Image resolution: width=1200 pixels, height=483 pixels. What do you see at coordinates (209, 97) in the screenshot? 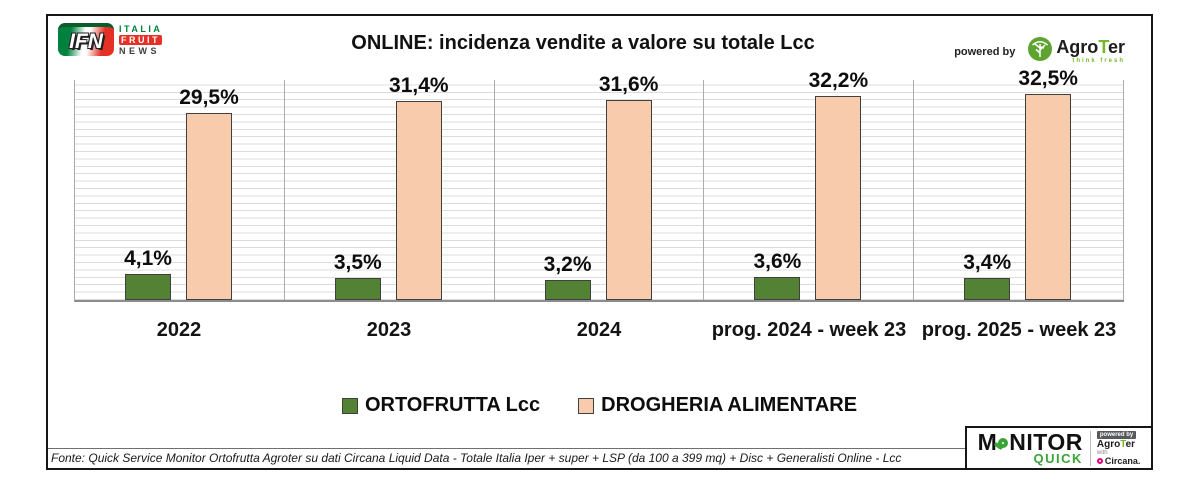
I see `bar-value-label: 29,5%` at bounding box center [209, 97].